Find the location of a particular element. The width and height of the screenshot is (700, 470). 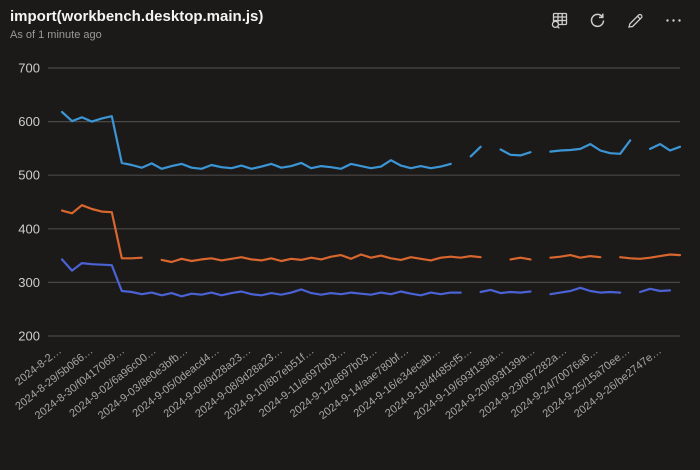

last-updated-text: As of 1 minute ago is located at coordinates (56, 35).